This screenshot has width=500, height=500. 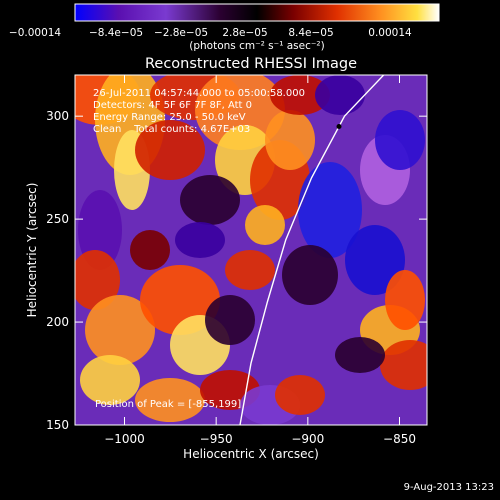 What do you see at coordinates (57, 425) in the screenshot?
I see `y-tick-label: 150` at bounding box center [57, 425].